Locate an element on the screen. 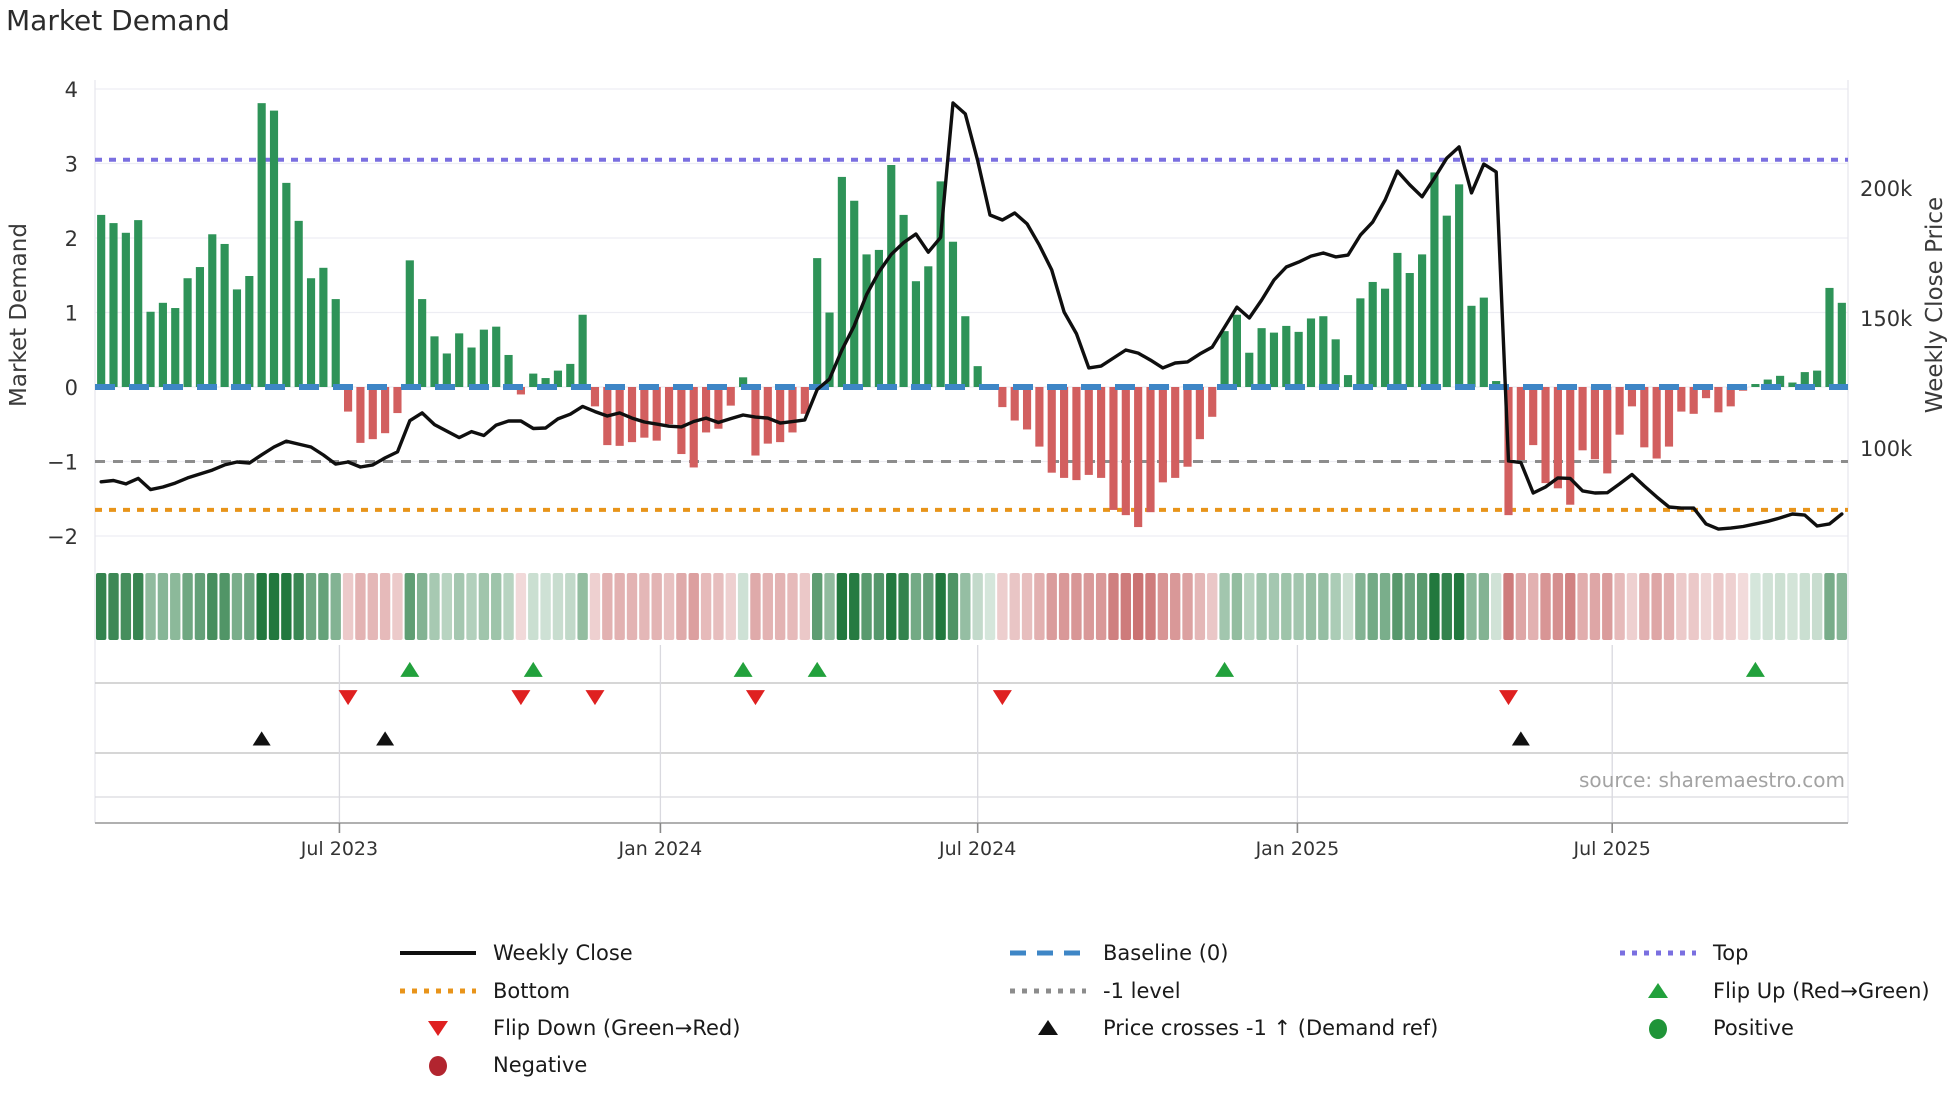 Image resolution: width=1960 pixels, height=1102 pixels. legend-label: Price crosses -1 ↑ (Demand ref) is located at coordinates (1271, 1028).